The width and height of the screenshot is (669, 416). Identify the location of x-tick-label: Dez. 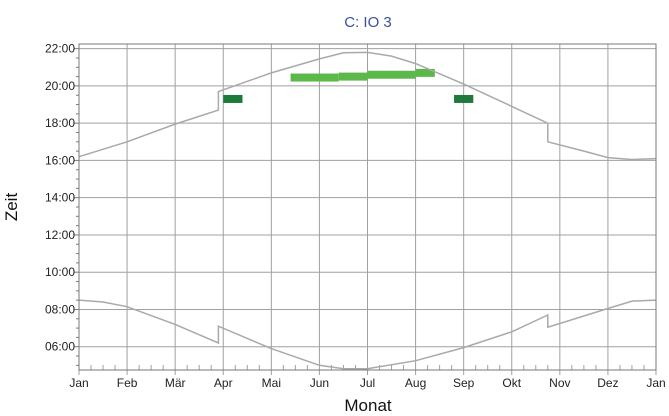
(607, 383).